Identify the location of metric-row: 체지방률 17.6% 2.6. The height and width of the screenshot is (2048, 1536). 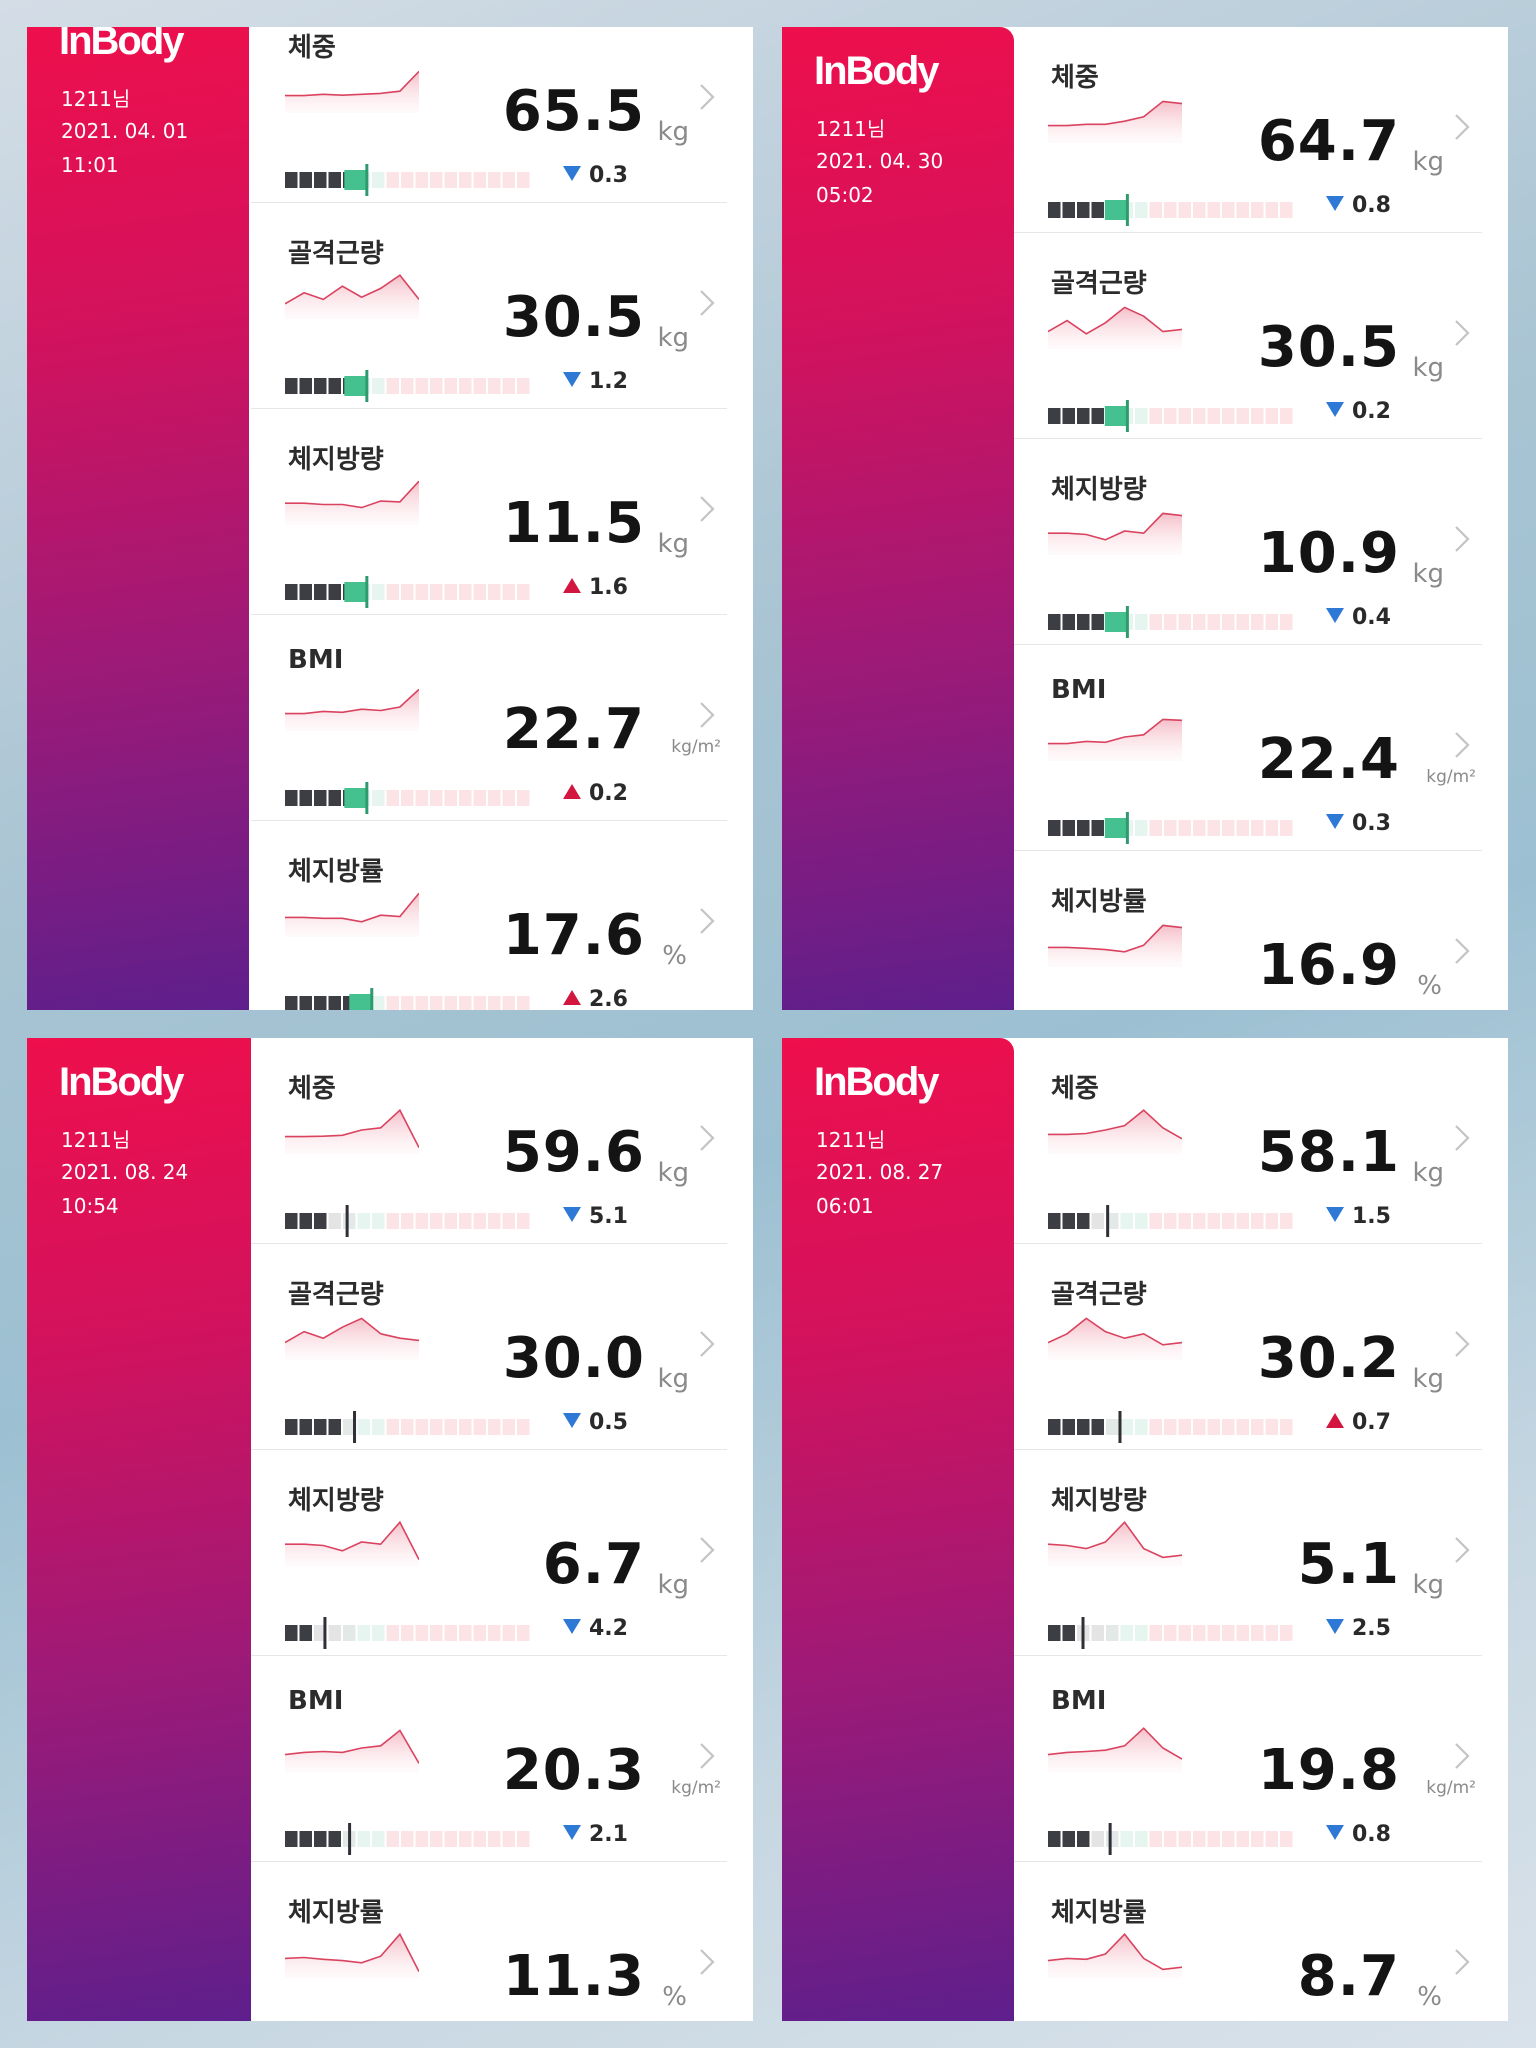
(489, 915).